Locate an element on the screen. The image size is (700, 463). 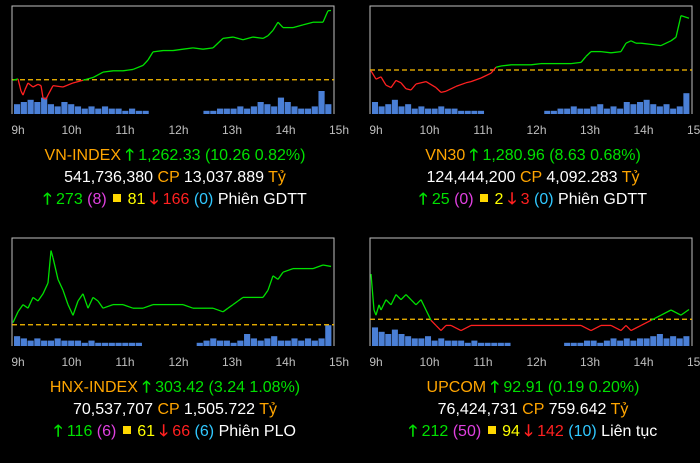
trading-volume: 124,444,200 is located at coordinates (471, 177).